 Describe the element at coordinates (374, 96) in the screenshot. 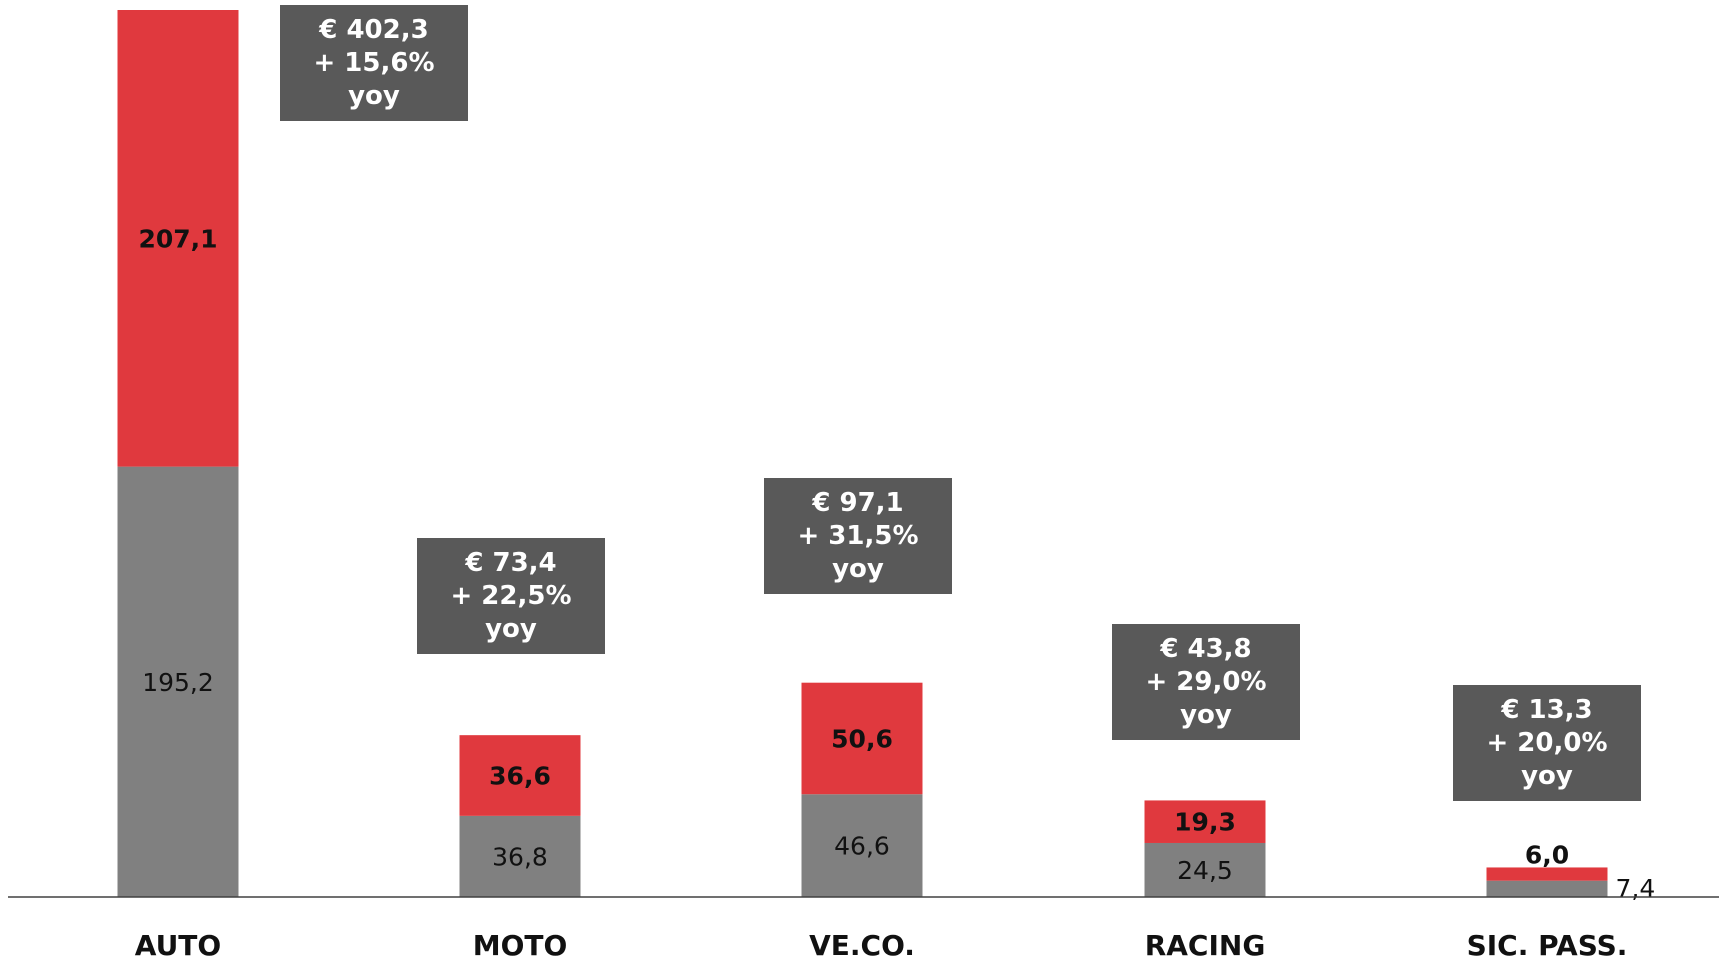

I see `annotation-text-auto-line-3: yoy` at that location.